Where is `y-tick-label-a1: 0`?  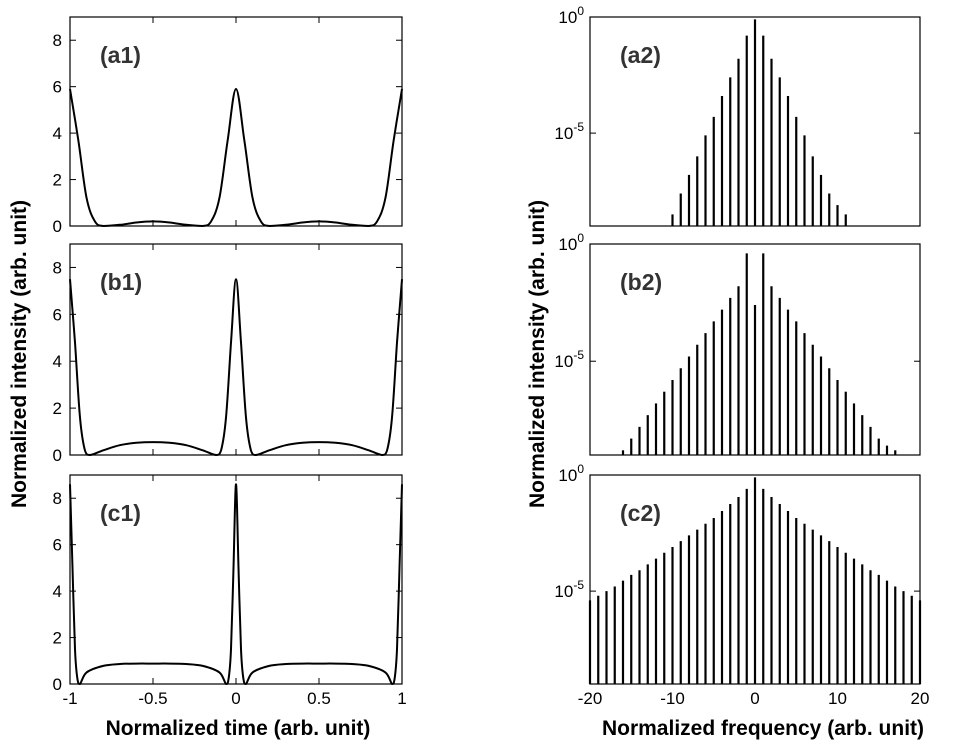 y-tick-label-a1: 0 is located at coordinates (57, 226).